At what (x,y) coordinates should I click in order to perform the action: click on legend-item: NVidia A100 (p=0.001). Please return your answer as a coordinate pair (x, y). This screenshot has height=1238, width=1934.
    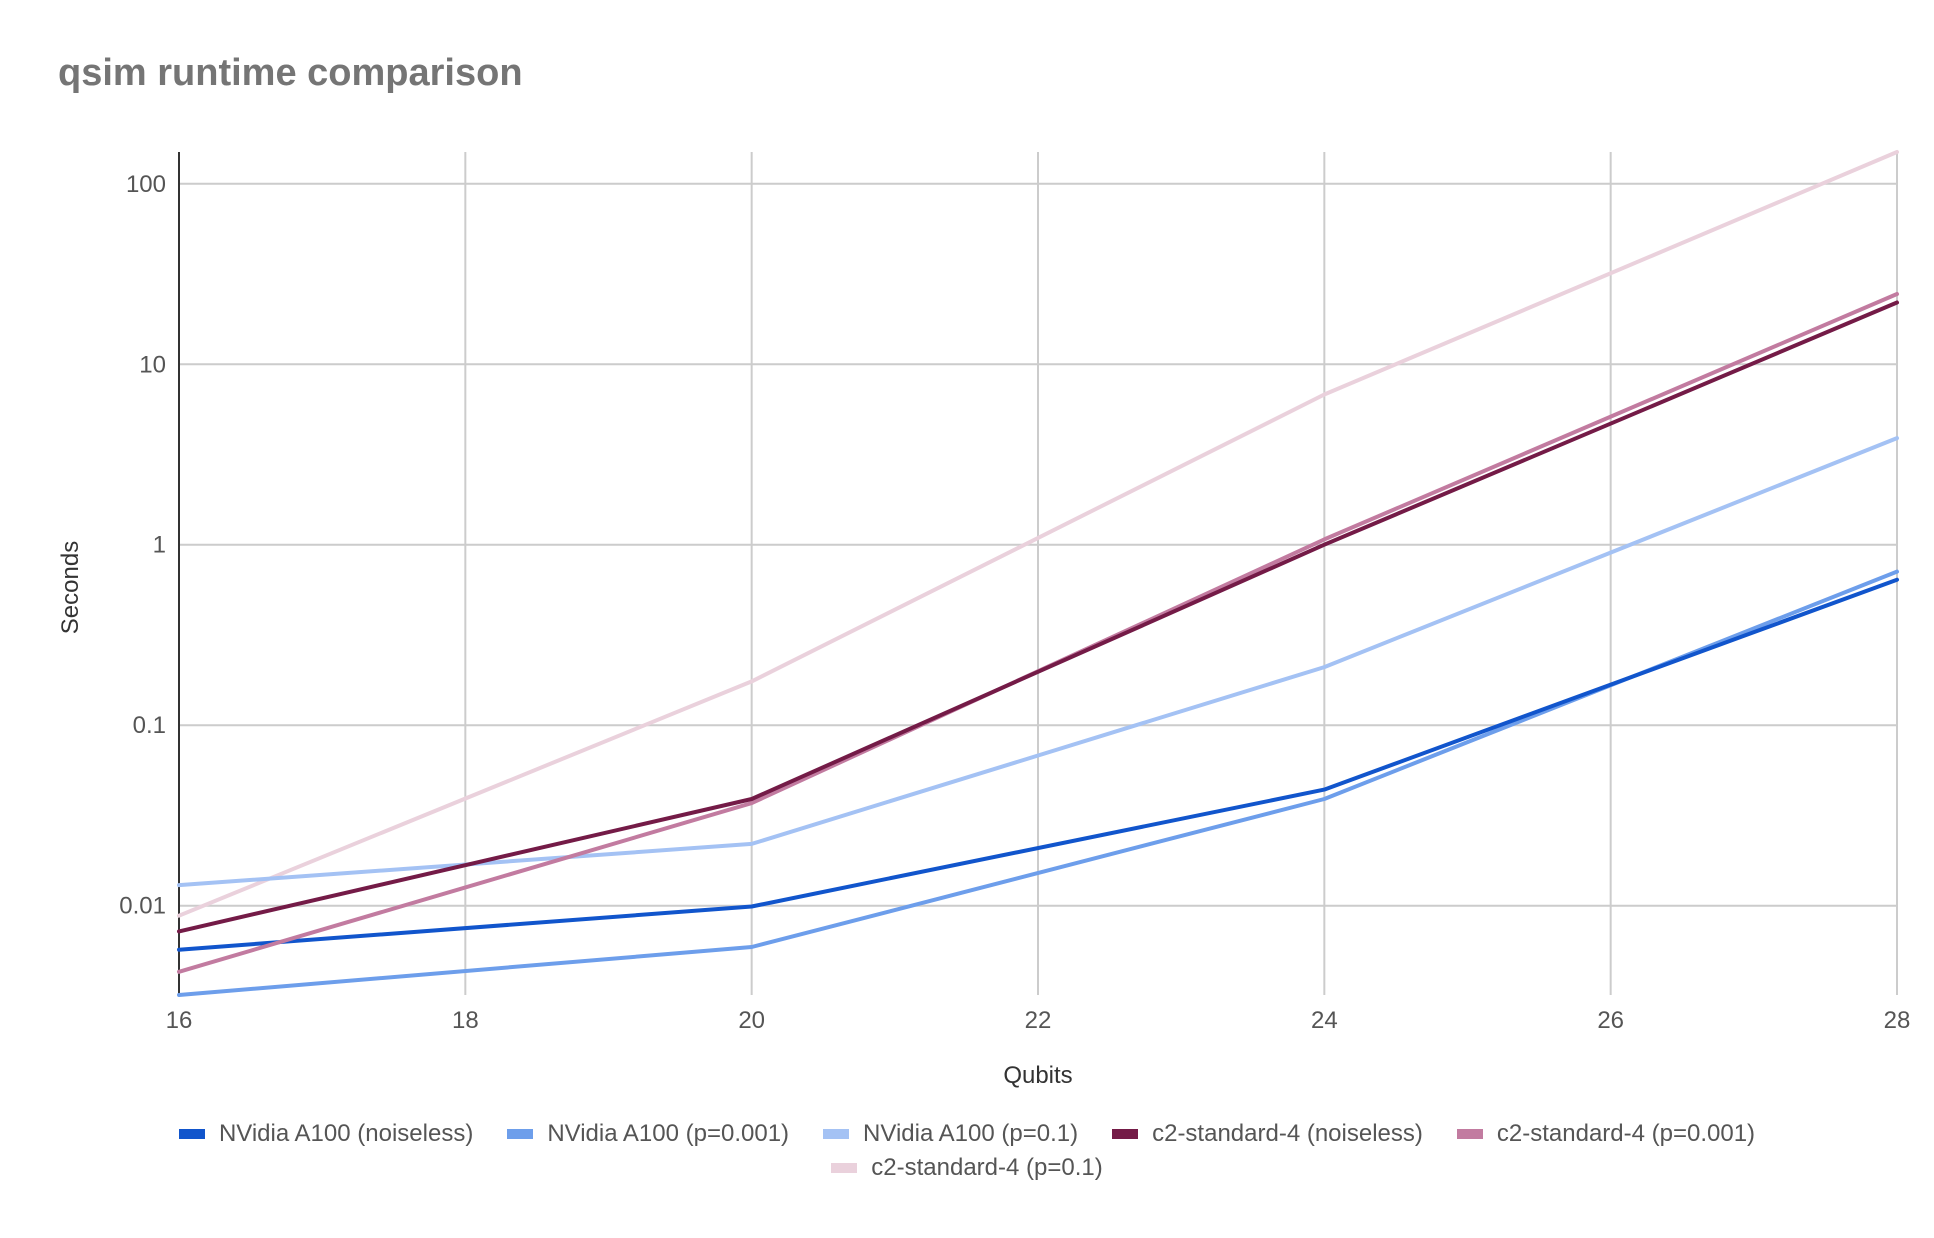
    Looking at the image, I should click on (648, 1134).